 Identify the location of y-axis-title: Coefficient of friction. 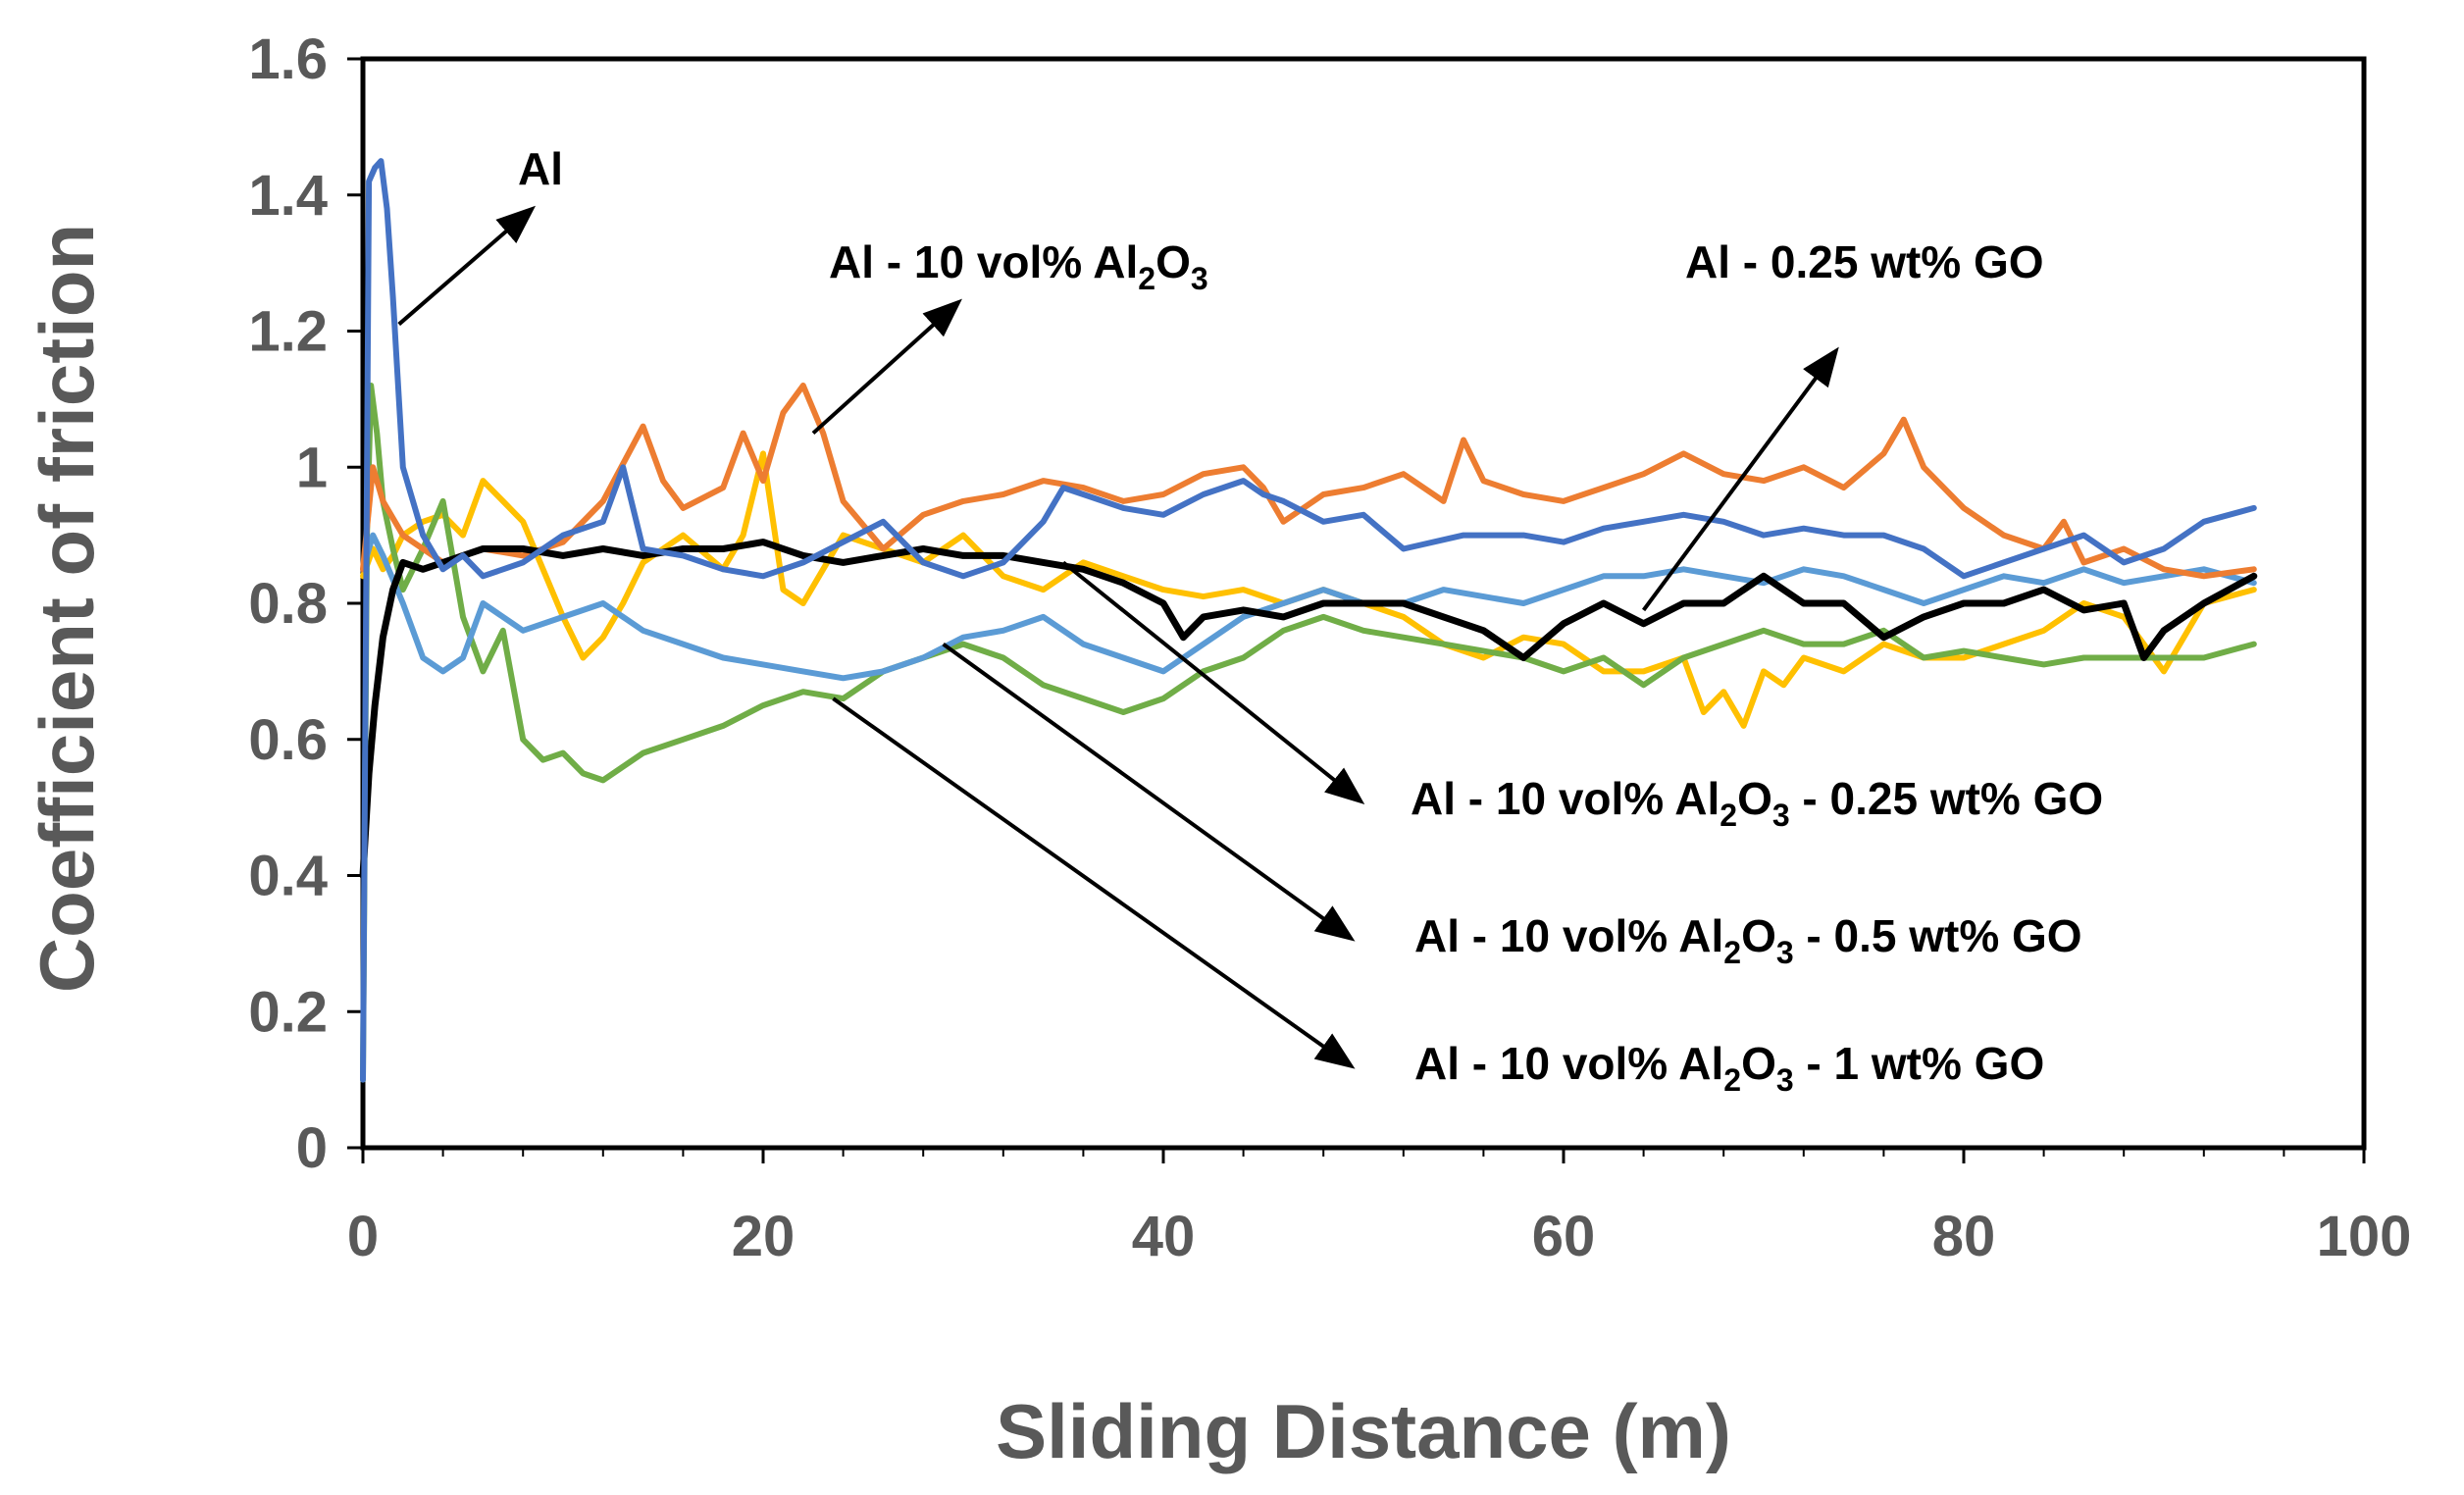
(67, 609).